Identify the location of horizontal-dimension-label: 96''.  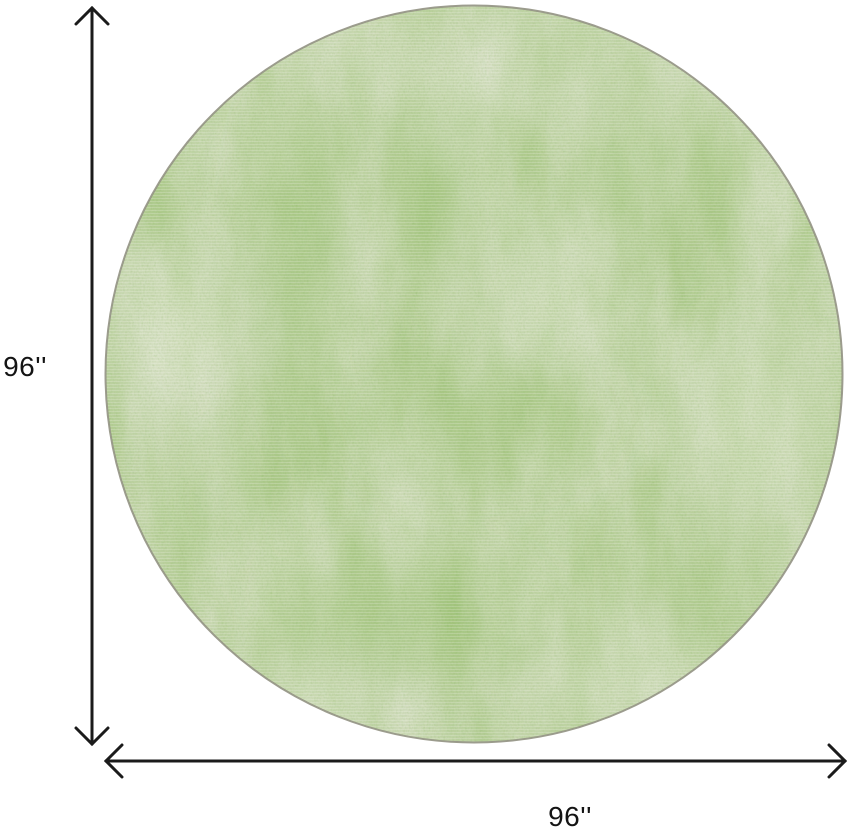
(570, 815).